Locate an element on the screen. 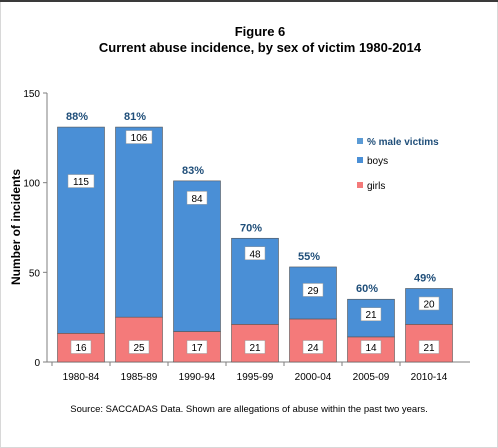  pct-male-label: 55% is located at coordinates (309, 257).